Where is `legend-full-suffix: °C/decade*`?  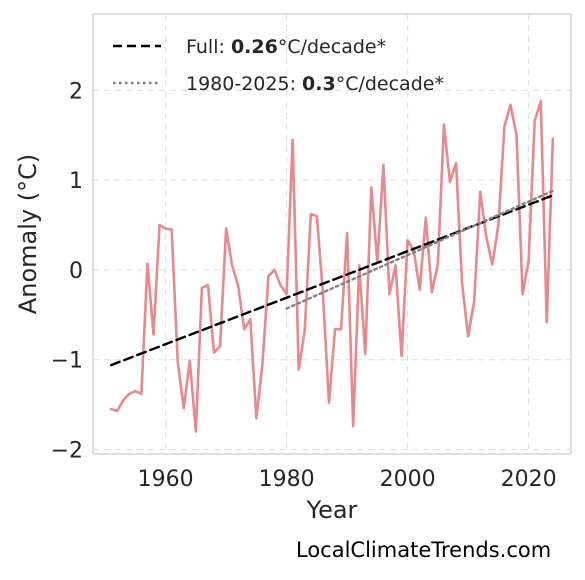
legend-full-suffix: °C/decade* is located at coordinates (332, 47).